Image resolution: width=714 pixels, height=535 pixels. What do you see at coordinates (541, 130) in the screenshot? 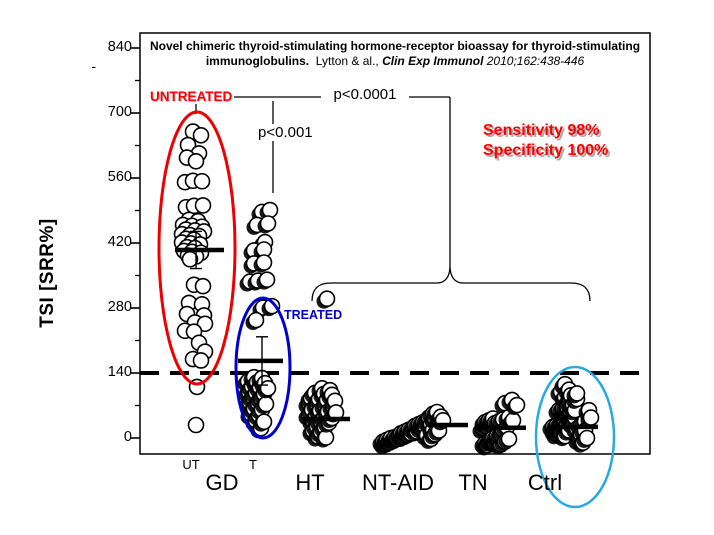
I see `sensitivity-label: Sensitivity 98%` at bounding box center [541, 130].